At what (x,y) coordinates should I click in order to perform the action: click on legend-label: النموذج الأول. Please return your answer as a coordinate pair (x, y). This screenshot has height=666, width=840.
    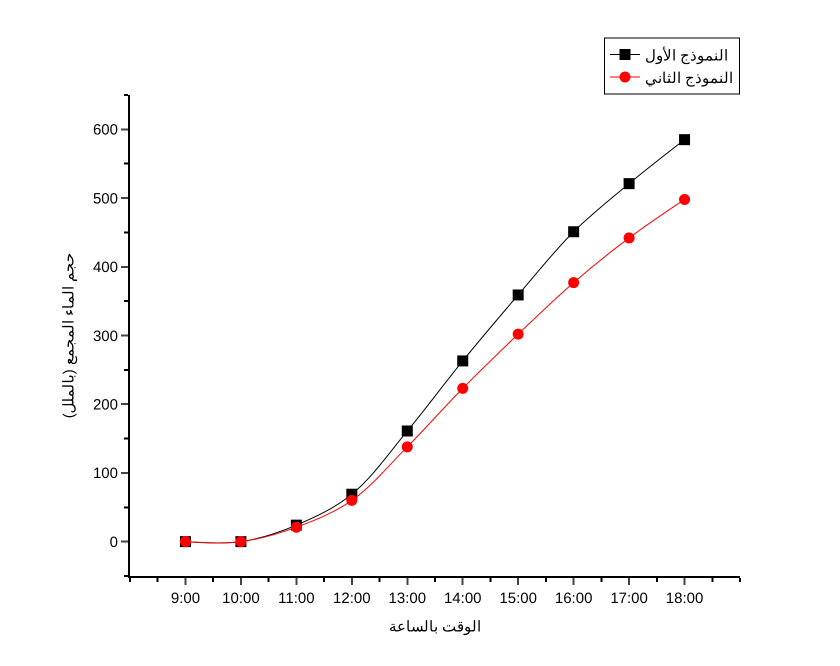
    Looking at the image, I should click on (686, 55).